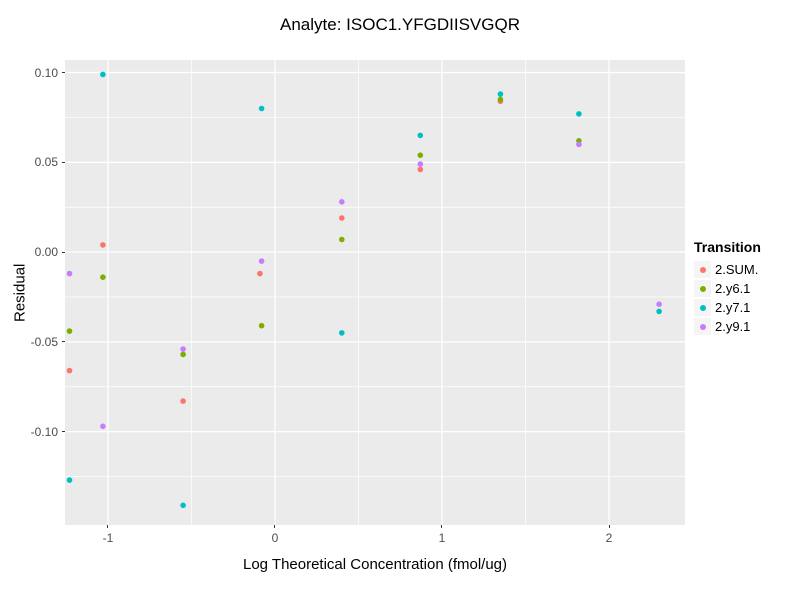  Describe the element at coordinates (108, 538) in the screenshot. I see `x-tick-label: -1` at that location.